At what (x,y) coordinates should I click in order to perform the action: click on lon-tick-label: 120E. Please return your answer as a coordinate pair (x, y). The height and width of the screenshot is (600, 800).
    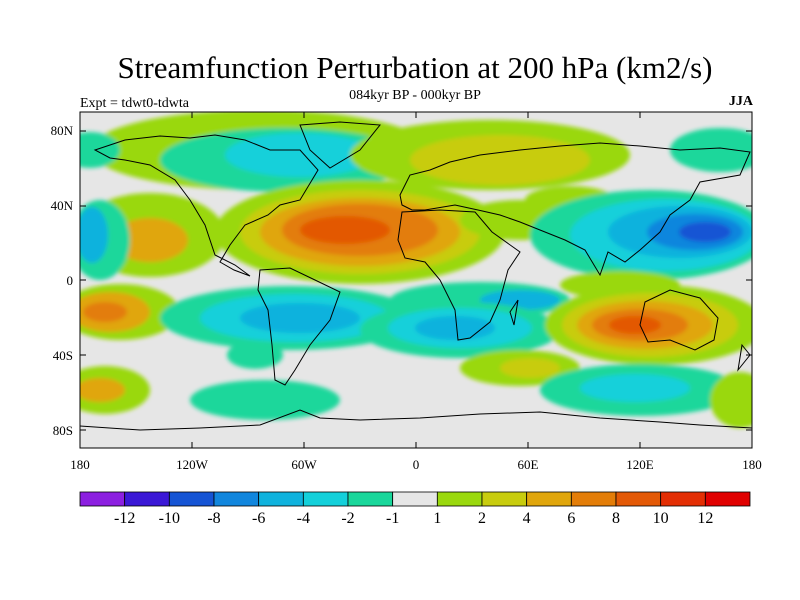
    Looking at the image, I should click on (640, 464).